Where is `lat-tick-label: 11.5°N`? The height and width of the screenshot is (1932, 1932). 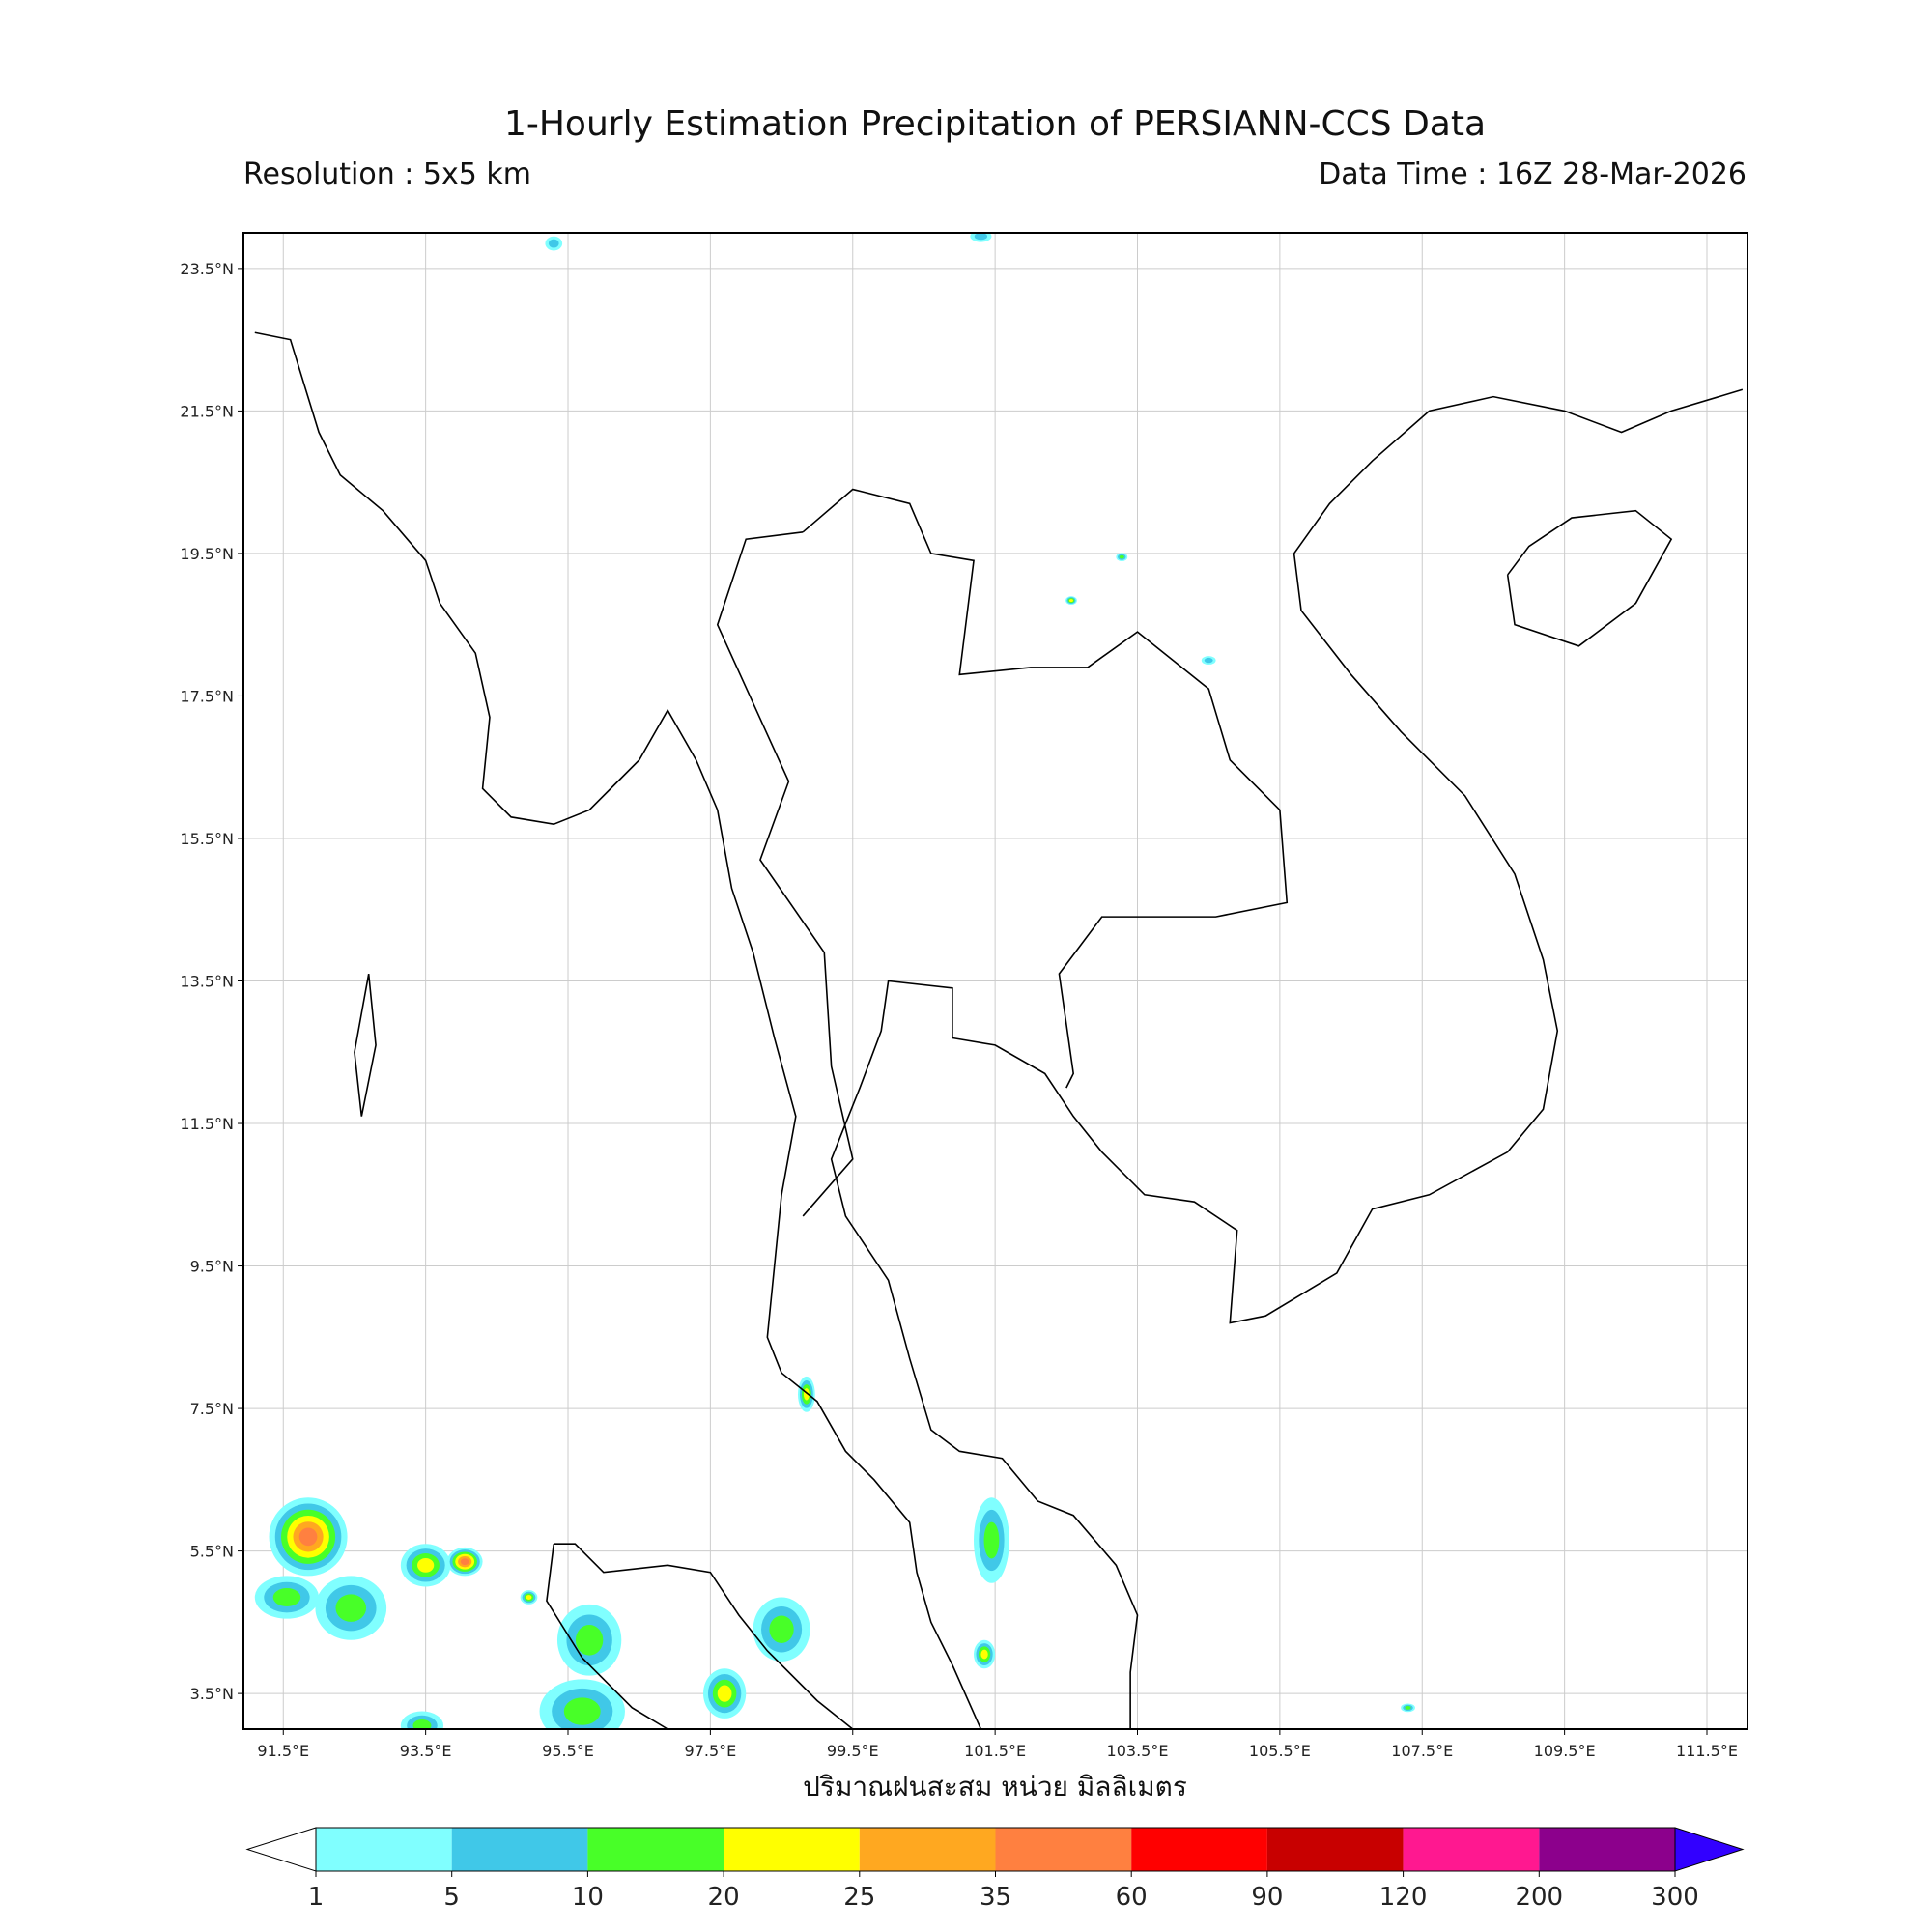
lat-tick-label: 11.5°N is located at coordinates (207, 1124).